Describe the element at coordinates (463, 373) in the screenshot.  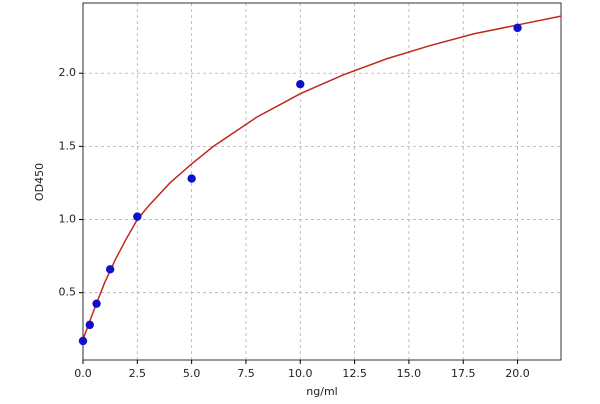
I see `x-tick-label: 17.5` at that location.